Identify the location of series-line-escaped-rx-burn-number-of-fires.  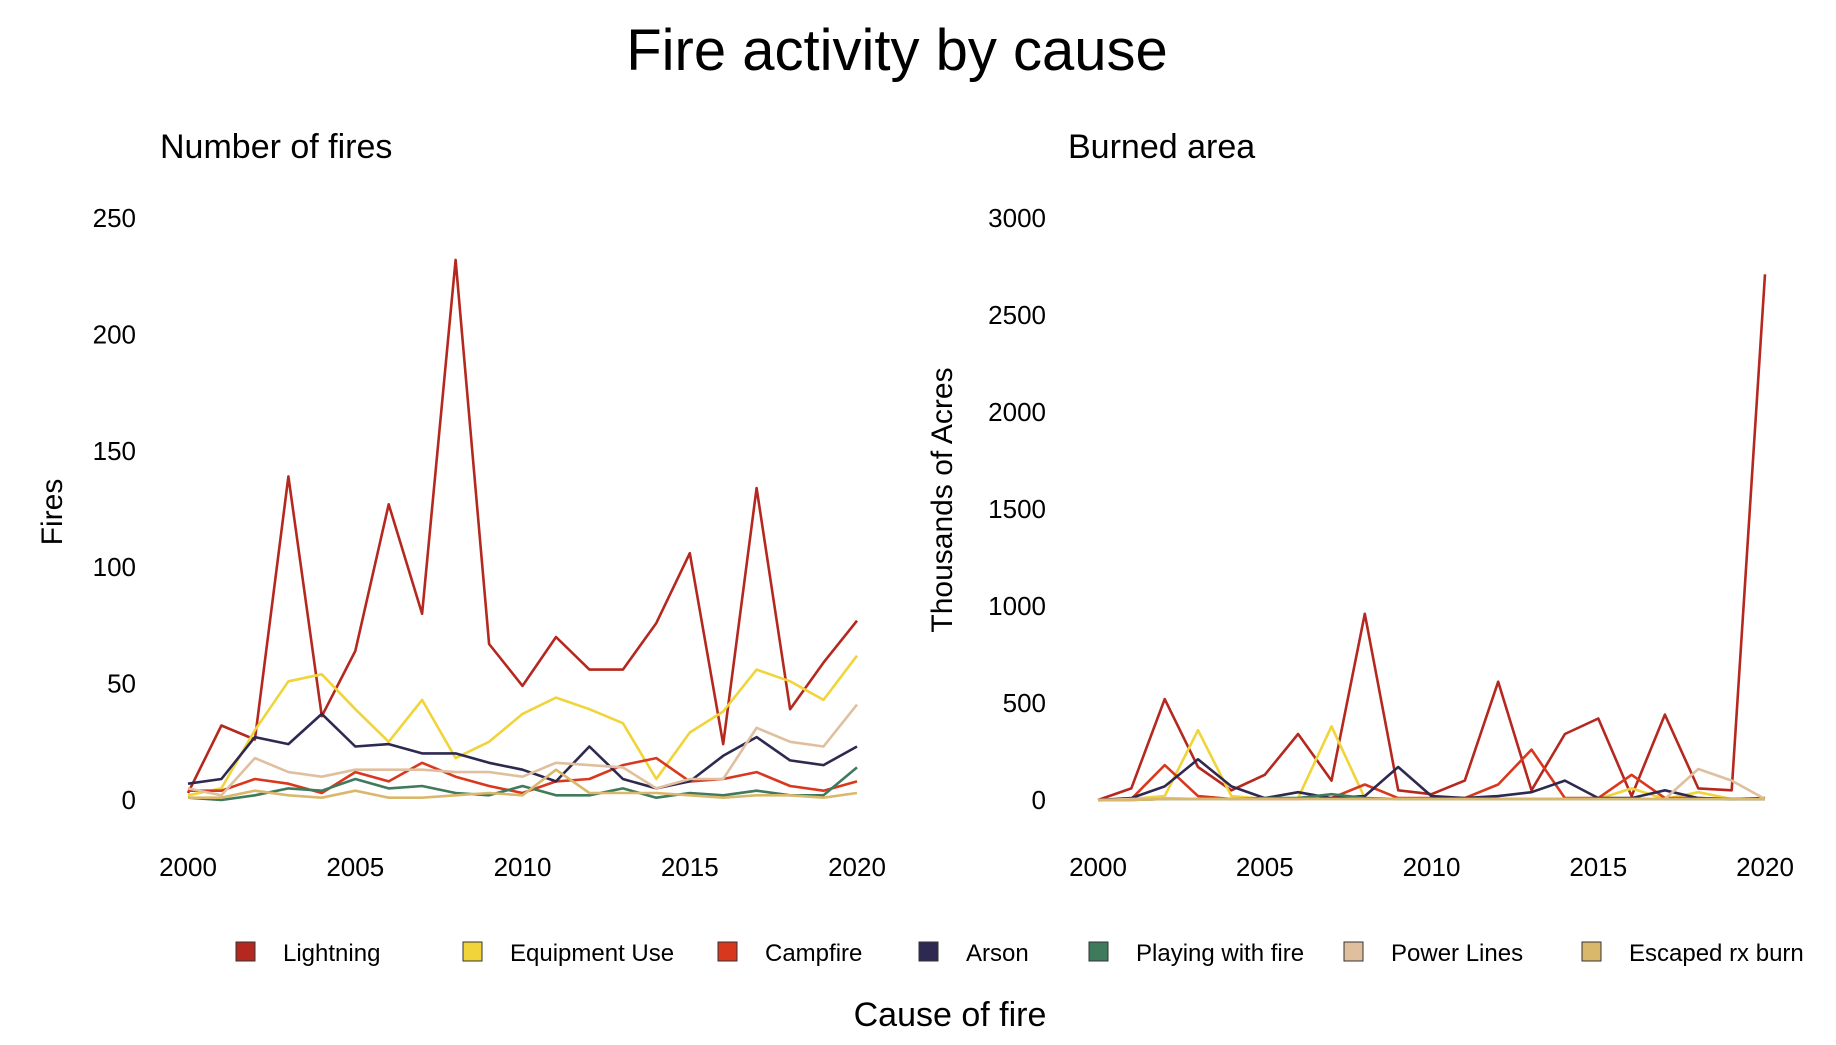
(523, 784).